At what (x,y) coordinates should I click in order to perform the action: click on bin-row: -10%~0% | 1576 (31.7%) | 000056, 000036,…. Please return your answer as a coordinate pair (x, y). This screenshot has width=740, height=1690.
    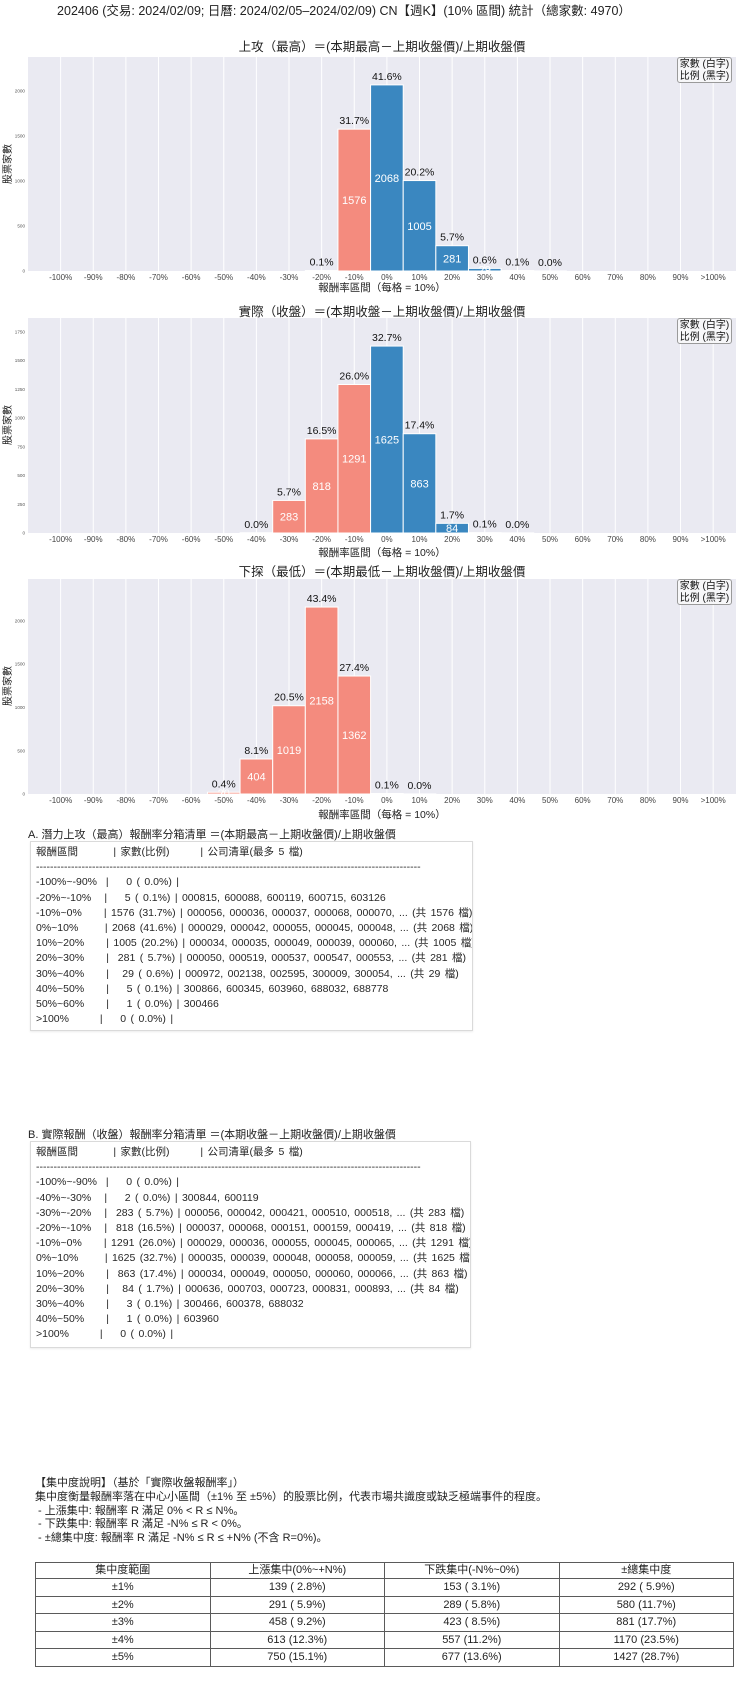
    Looking at the image, I should click on (254, 912).